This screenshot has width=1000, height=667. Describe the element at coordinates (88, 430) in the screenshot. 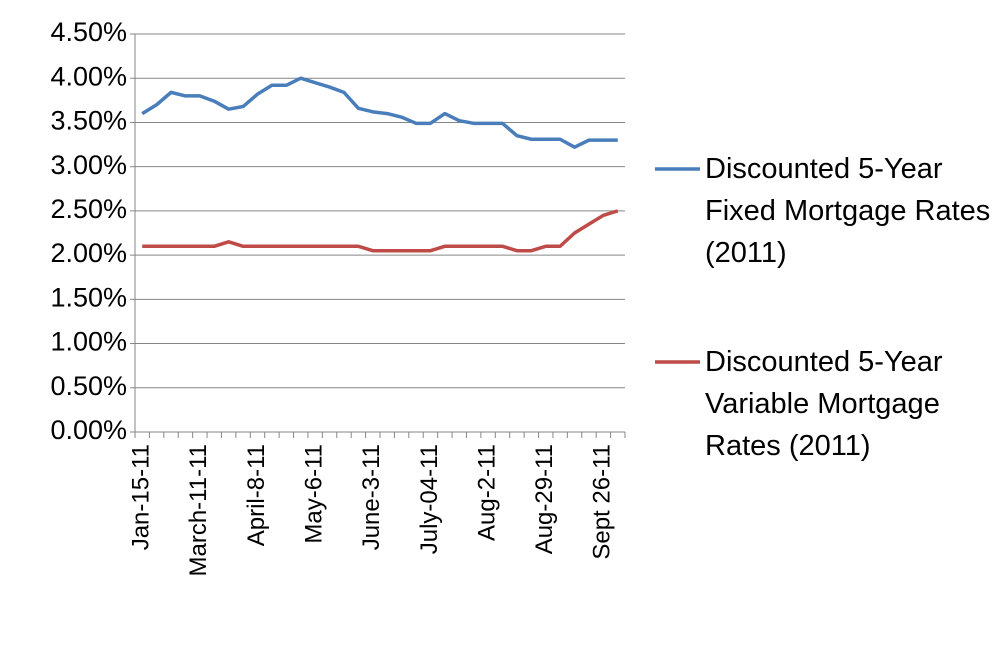

I see `y-tick-label: 0.00%` at that location.